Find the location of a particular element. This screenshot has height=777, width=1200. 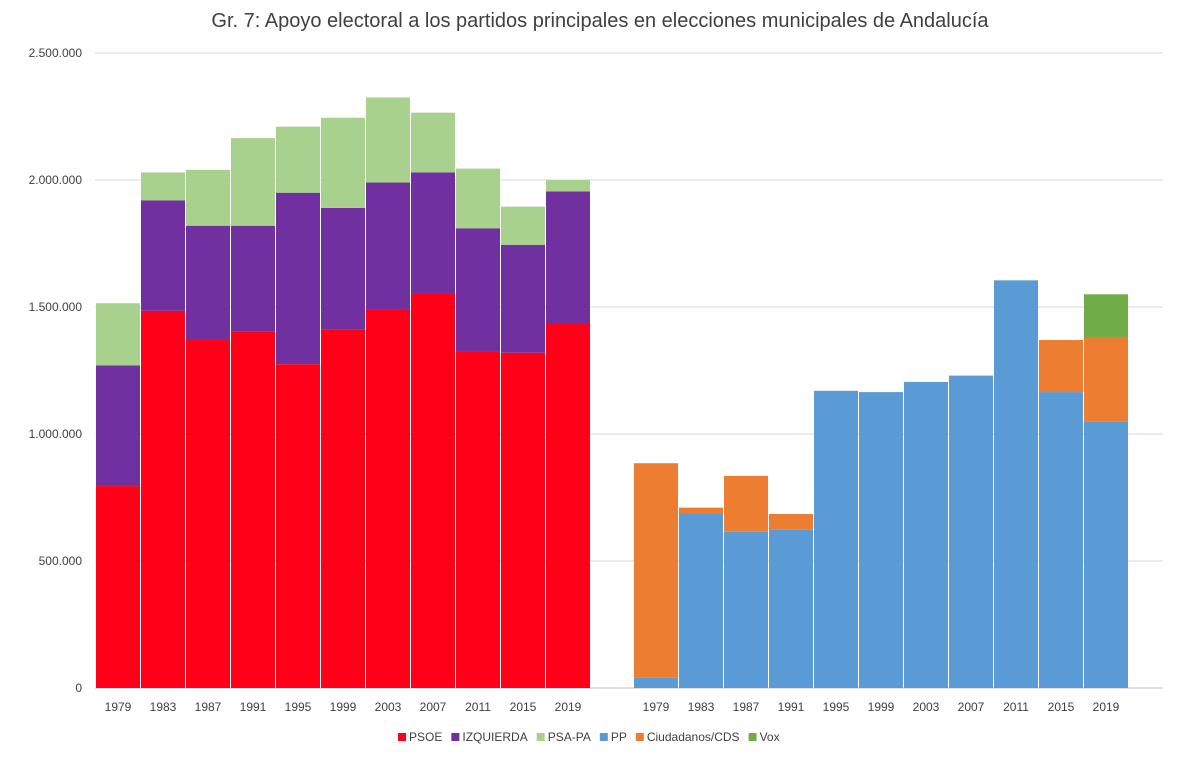

legend-label: Ciudadanos/CDS is located at coordinates (693, 737).